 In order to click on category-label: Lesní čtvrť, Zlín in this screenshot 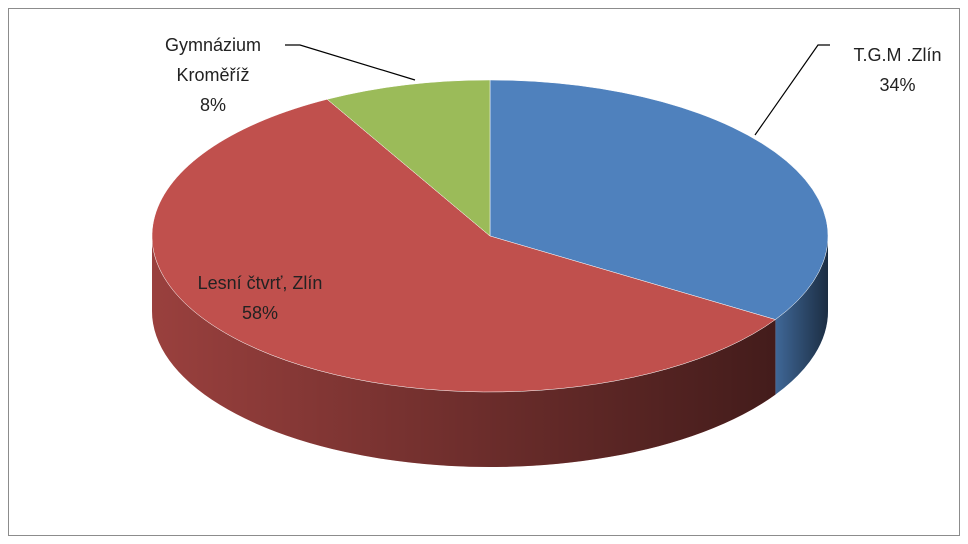, I will do `click(260, 283)`.